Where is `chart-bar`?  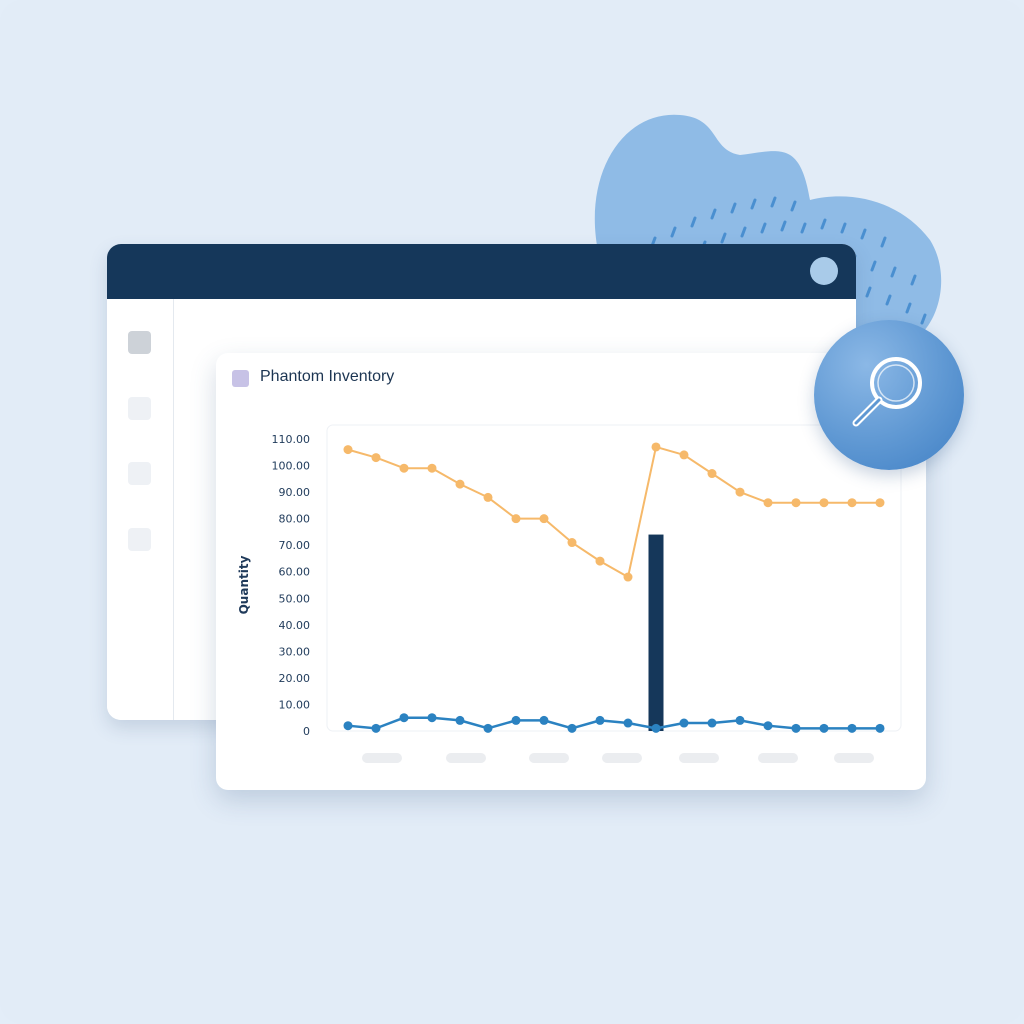 chart-bar is located at coordinates (656, 632).